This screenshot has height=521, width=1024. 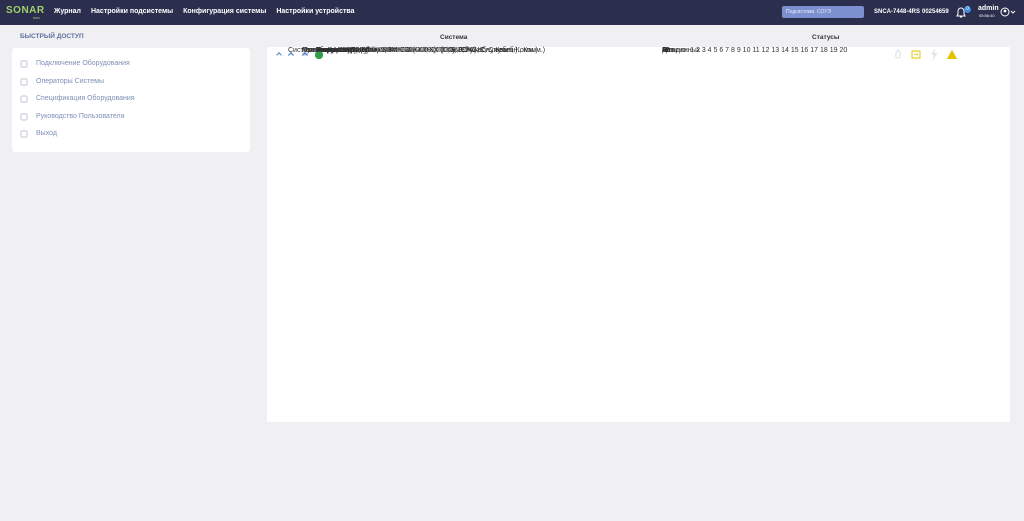 I want to click on property-value: Нет, so click(x=668, y=50).